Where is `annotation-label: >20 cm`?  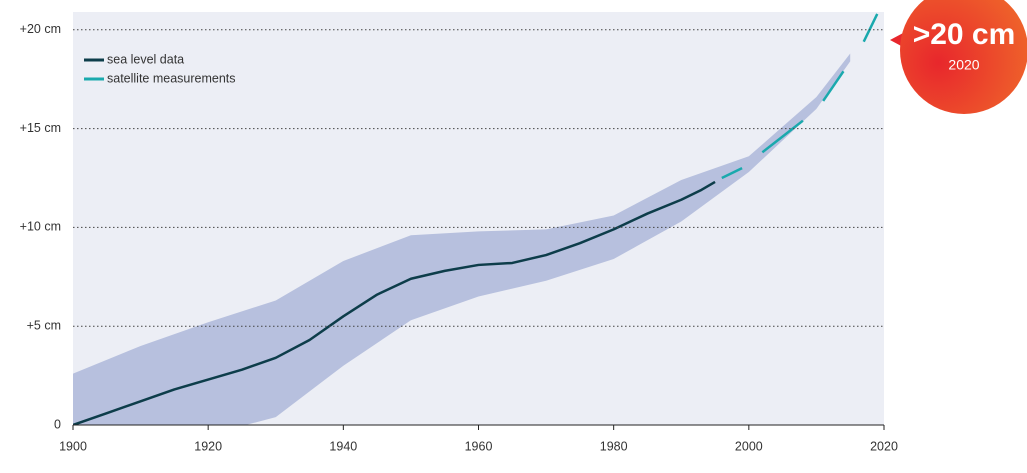
annotation-label: >20 cm is located at coordinates (964, 34).